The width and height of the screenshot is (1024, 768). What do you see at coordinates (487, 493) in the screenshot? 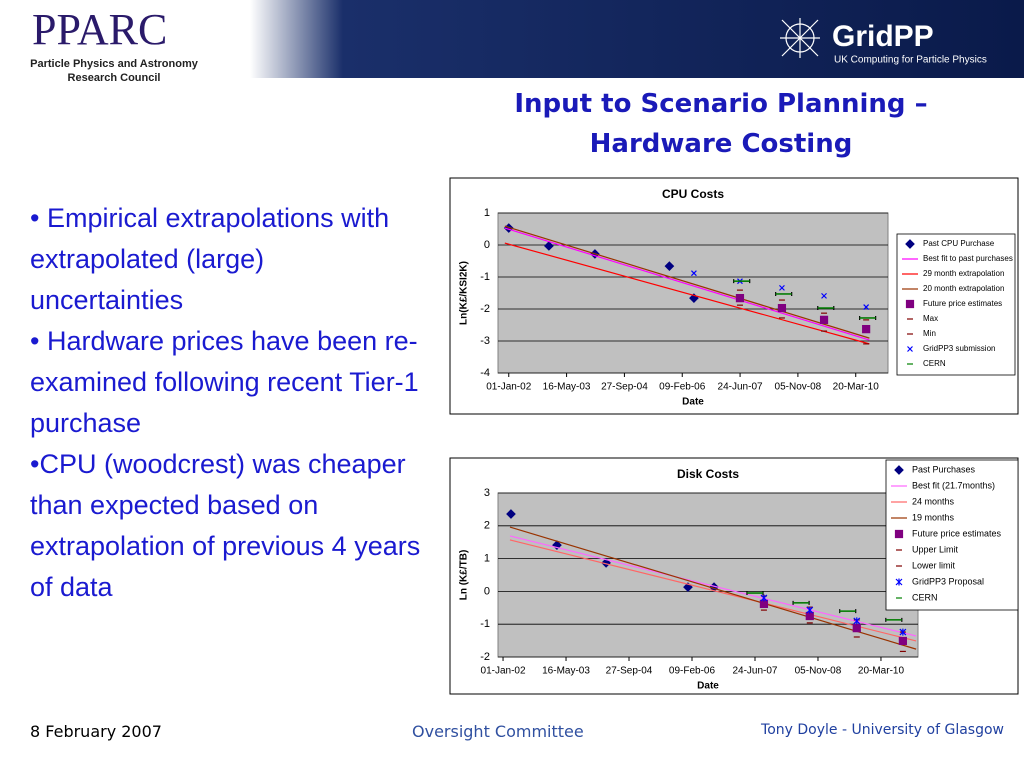
I see `y-tick-label: 3` at bounding box center [487, 493].